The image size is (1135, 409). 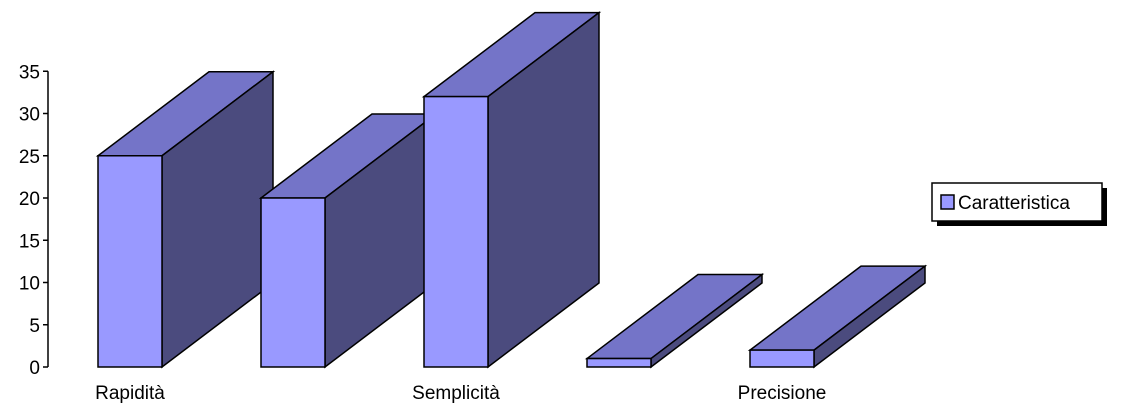 I want to click on y-tick-label: 35, so click(x=29, y=72).